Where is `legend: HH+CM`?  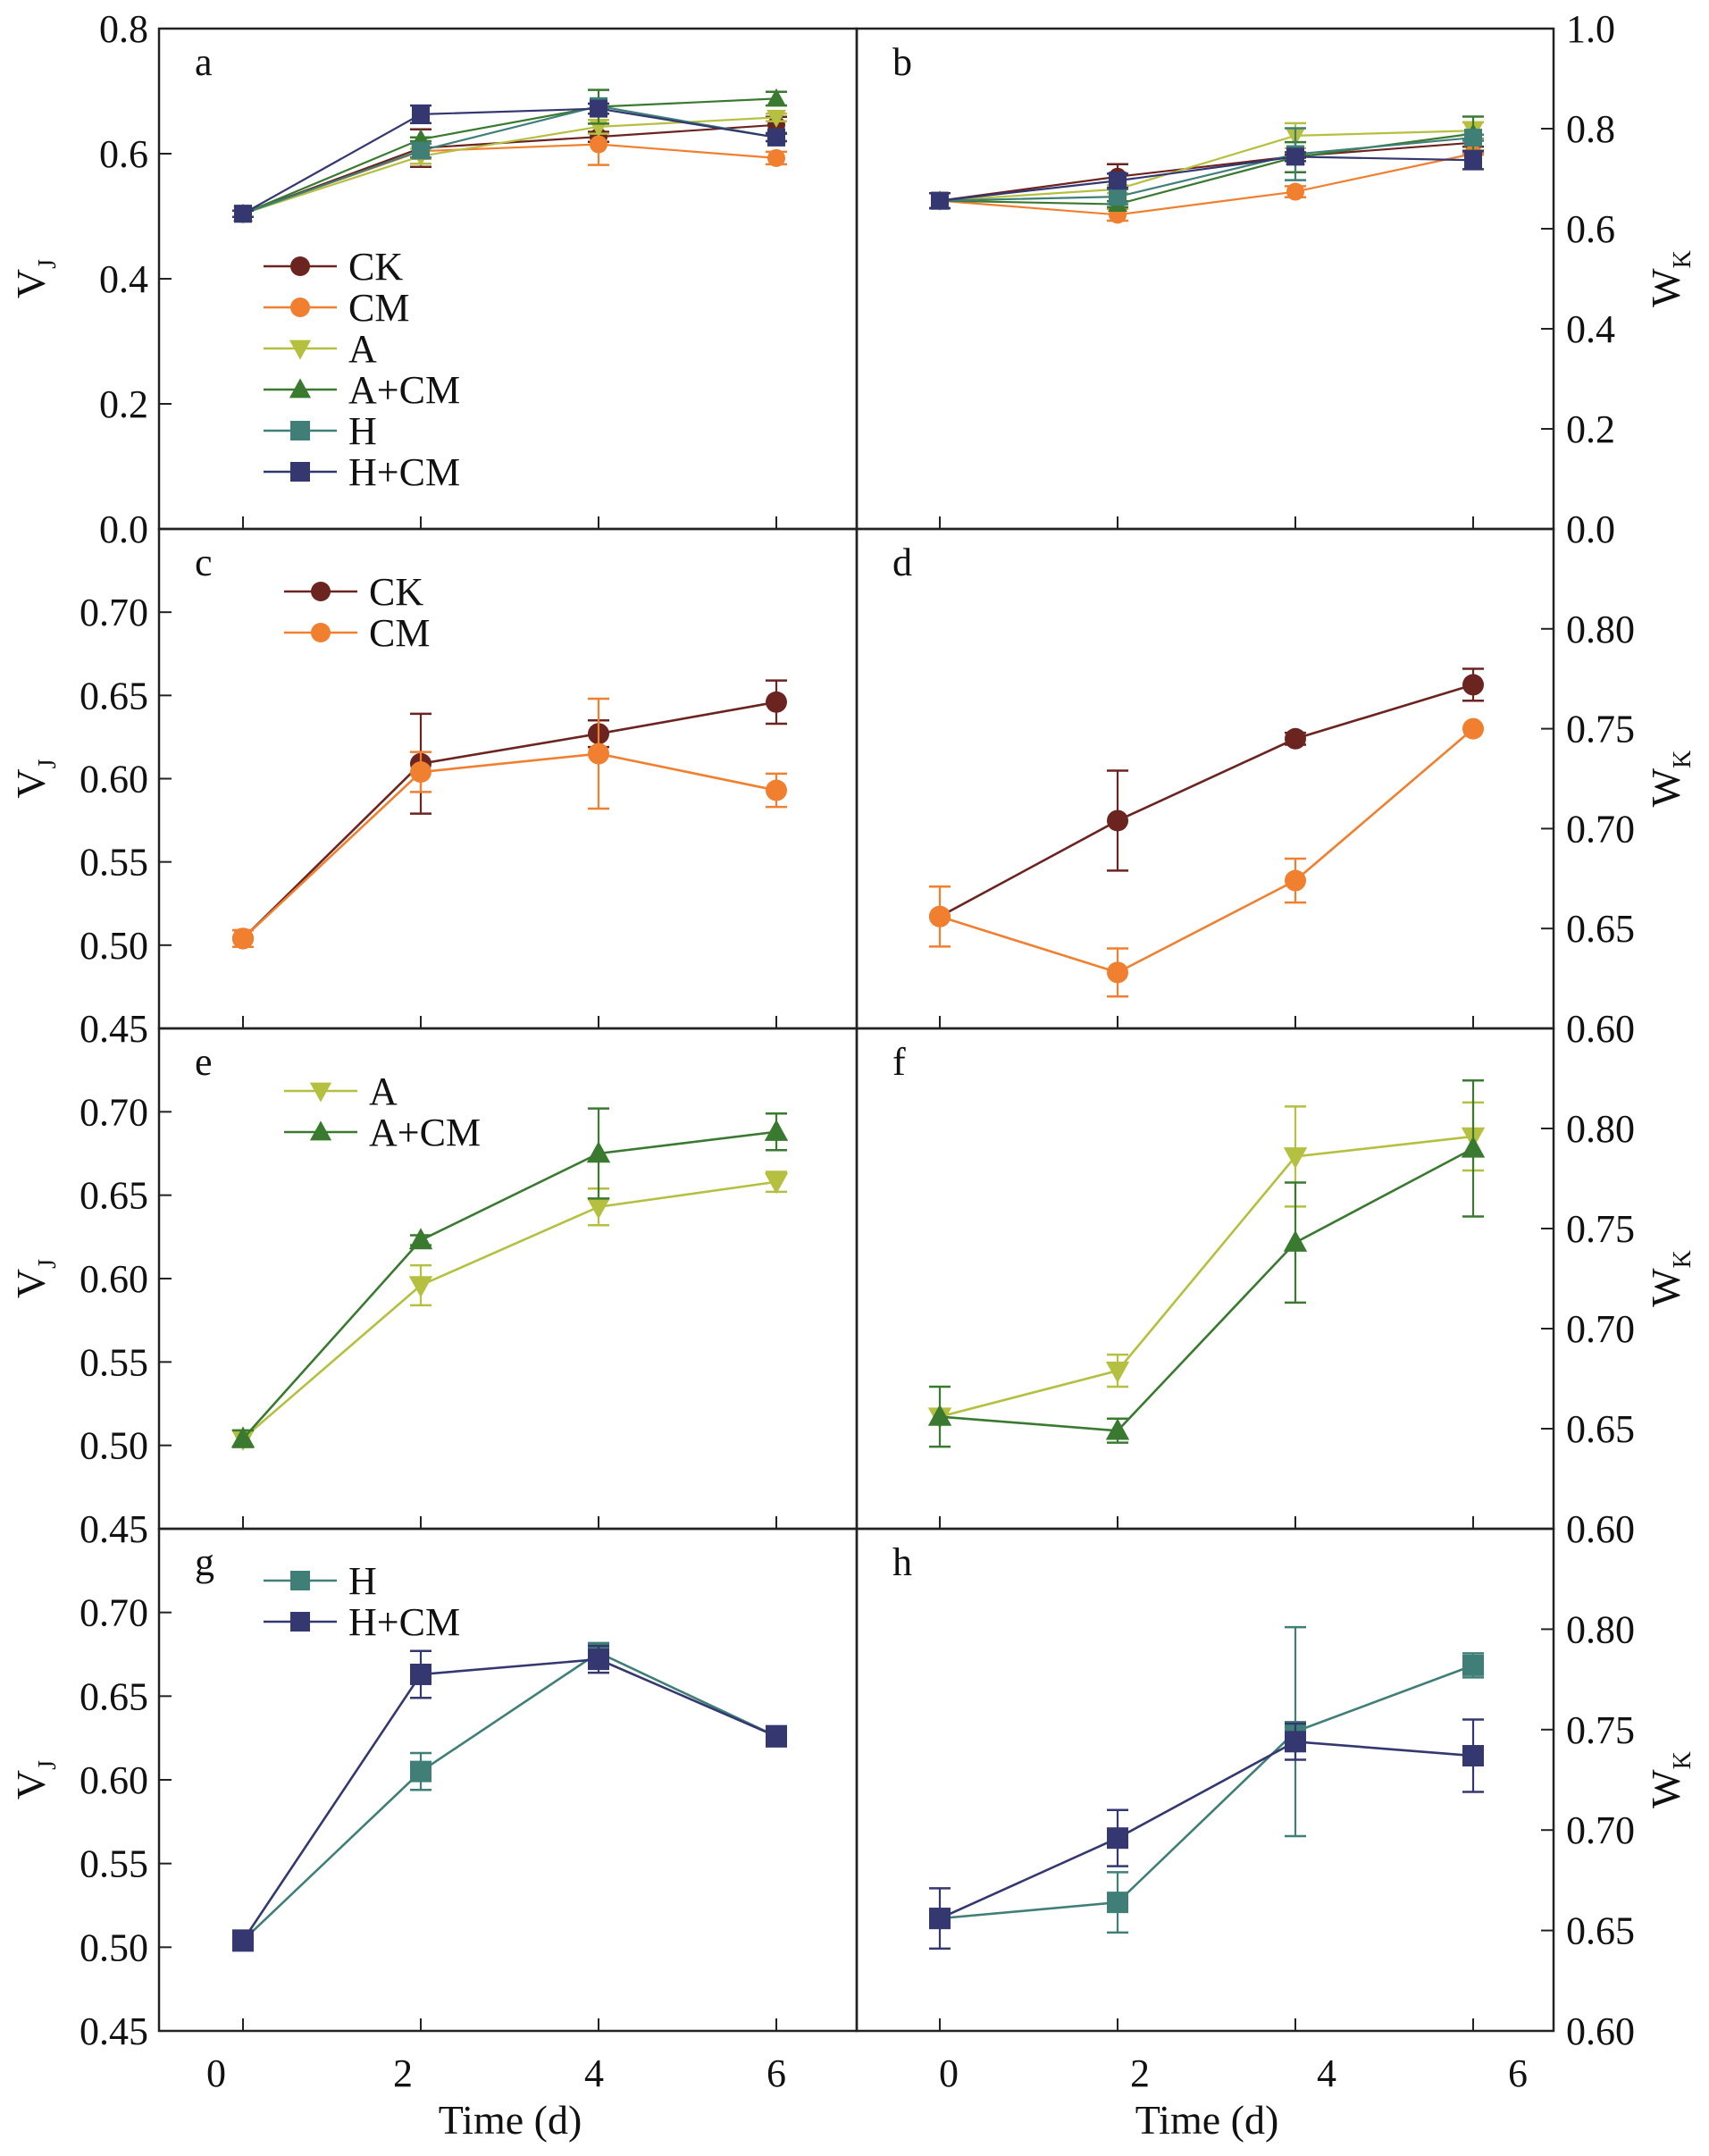 legend: HH+CM is located at coordinates (362, 1602).